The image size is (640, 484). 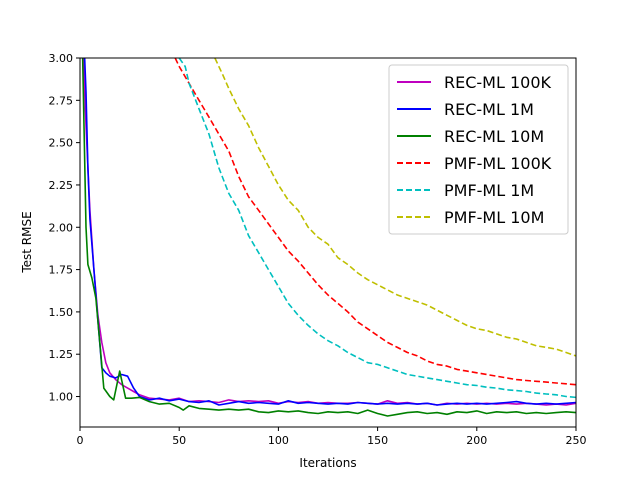 I want to click on legend-label: REC-ML 1M, so click(x=489, y=109).